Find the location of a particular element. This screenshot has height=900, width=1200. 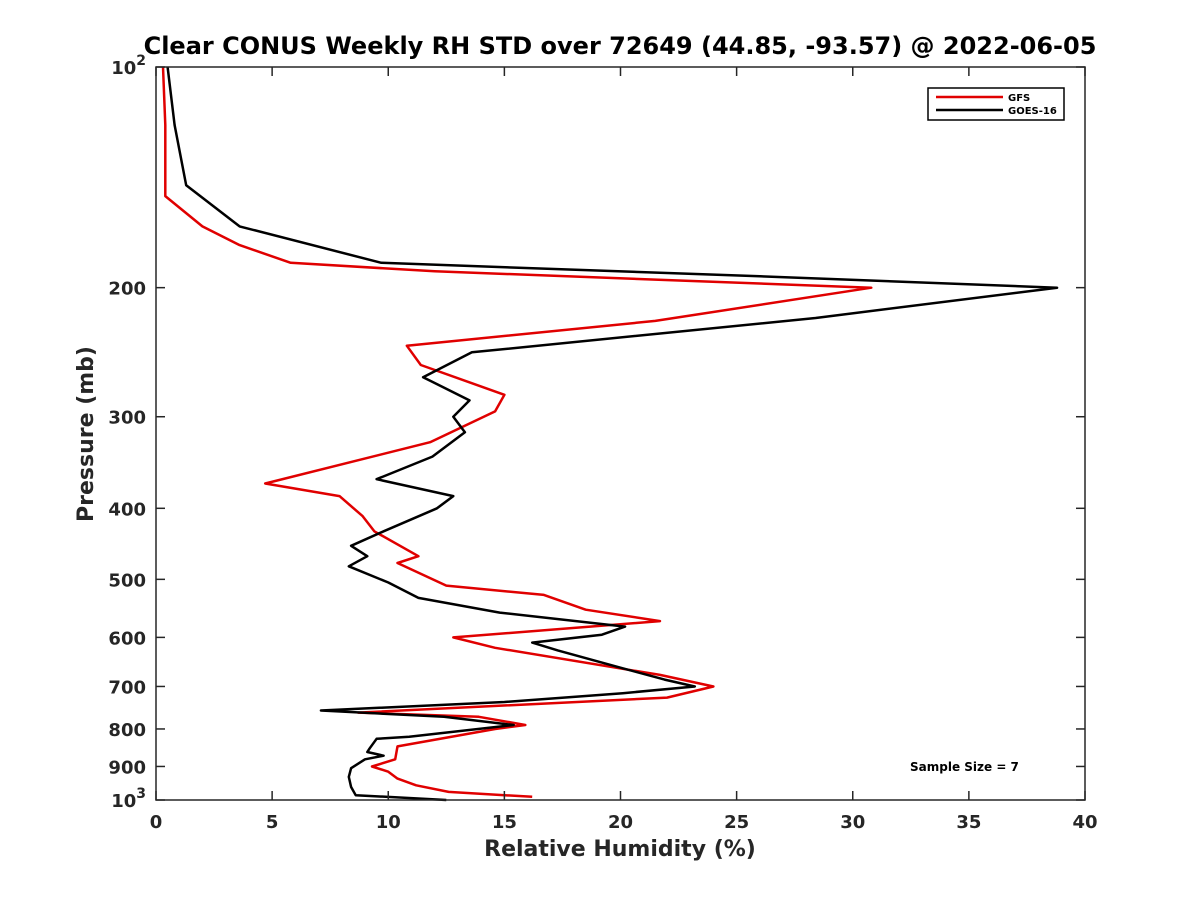

y-tick-label: 10² is located at coordinates (128, 66).